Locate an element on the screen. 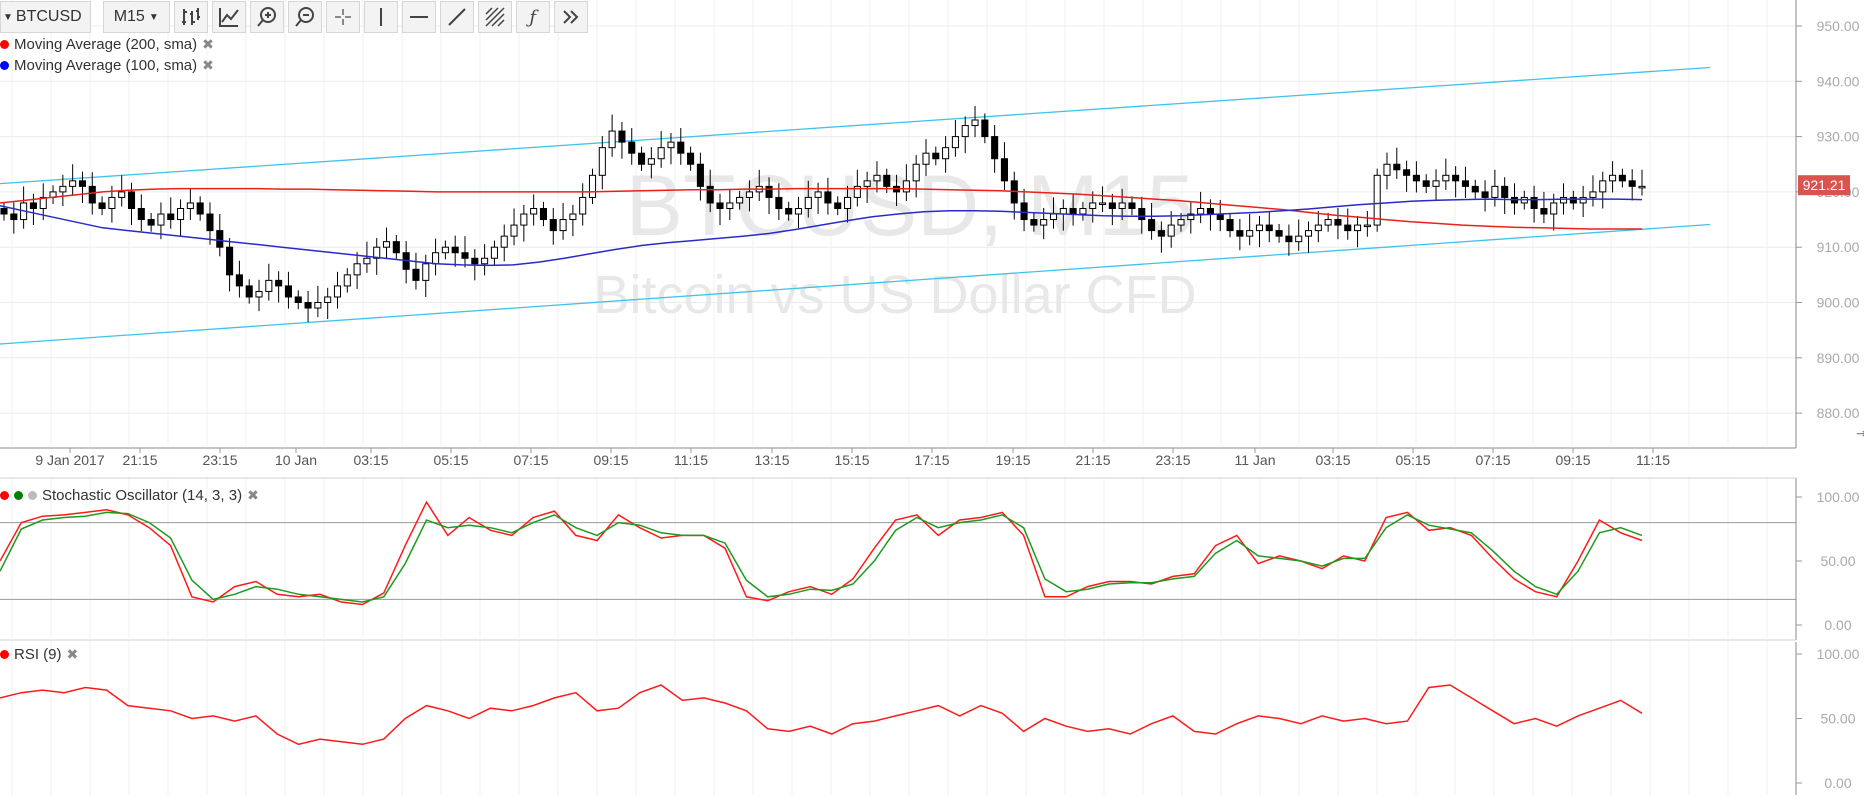 Image resolution: width=1864 pixels, height=800 pixels. trend-line-icon is located at coordinates (456, 17).